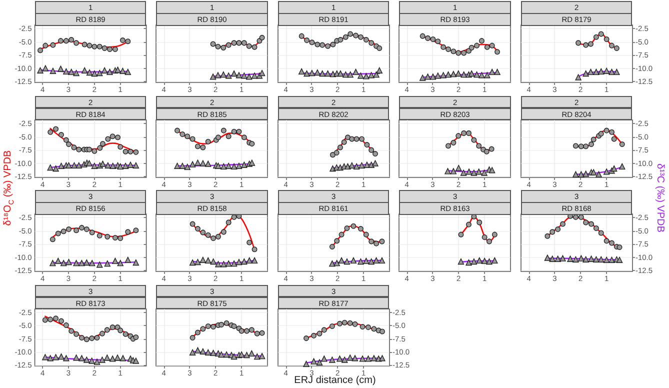  Describe the element at coordinates (660, 198) in the screenshot. I see `y2-axis-title: δ¹³C (‰) VPDB` at that location.